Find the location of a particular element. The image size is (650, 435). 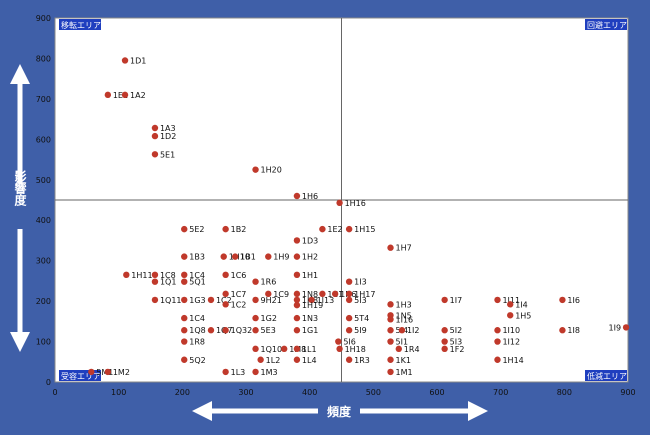

data-point-label: 1B1 is located at coordinates (248, 257).